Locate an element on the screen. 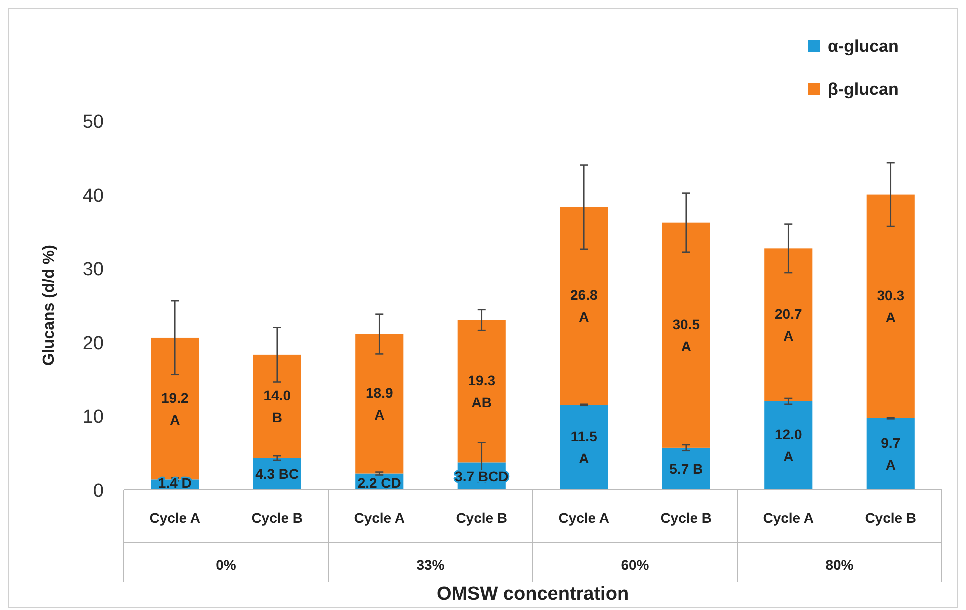 Image resolution: width=966 pixels, height=610 pixels. text: 60% is located at coordinates (635, 565).